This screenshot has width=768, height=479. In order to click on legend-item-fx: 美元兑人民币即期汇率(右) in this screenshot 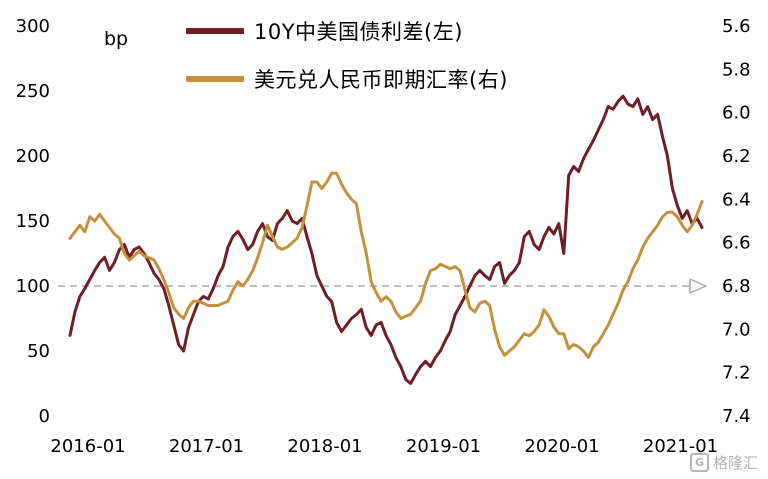, I will do `click(347, 79)`.